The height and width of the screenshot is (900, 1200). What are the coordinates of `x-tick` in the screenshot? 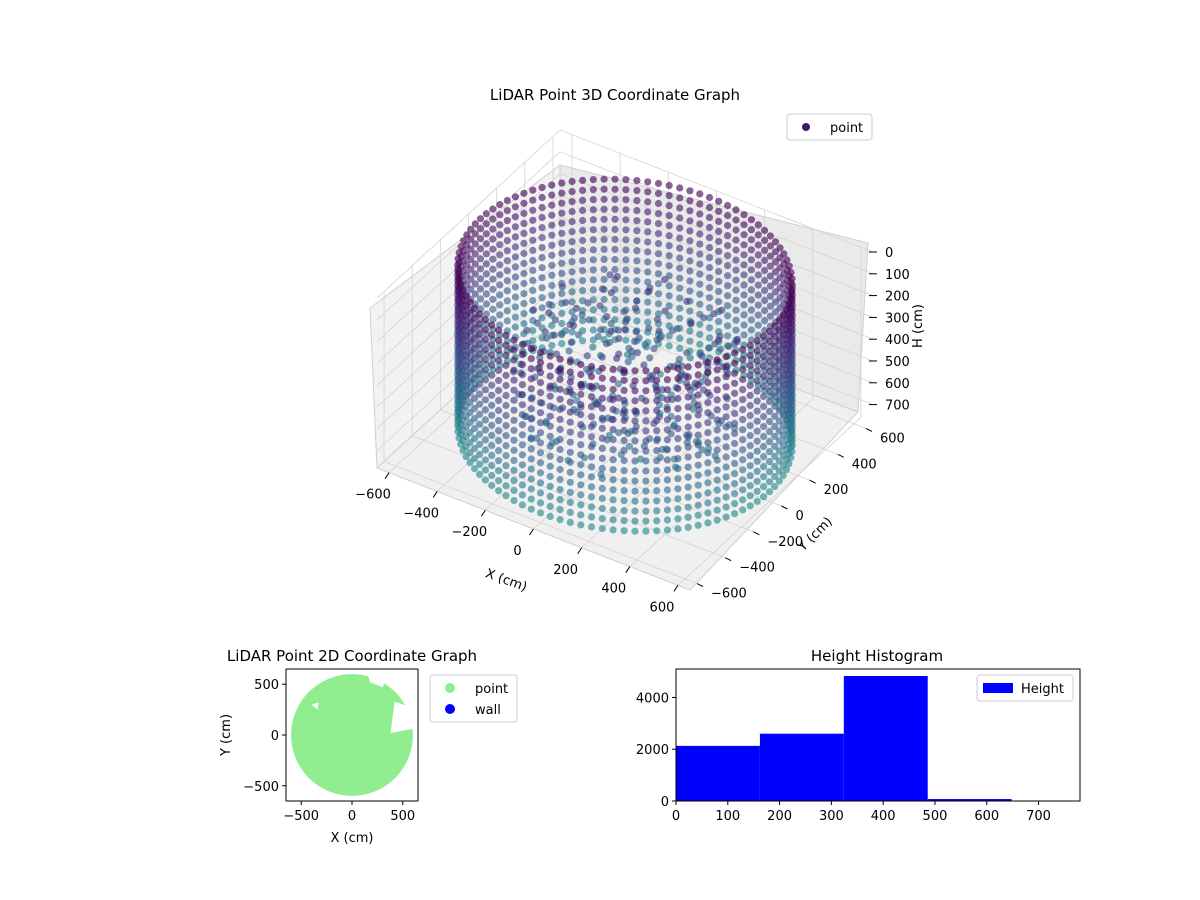 It's located at (628, 569).